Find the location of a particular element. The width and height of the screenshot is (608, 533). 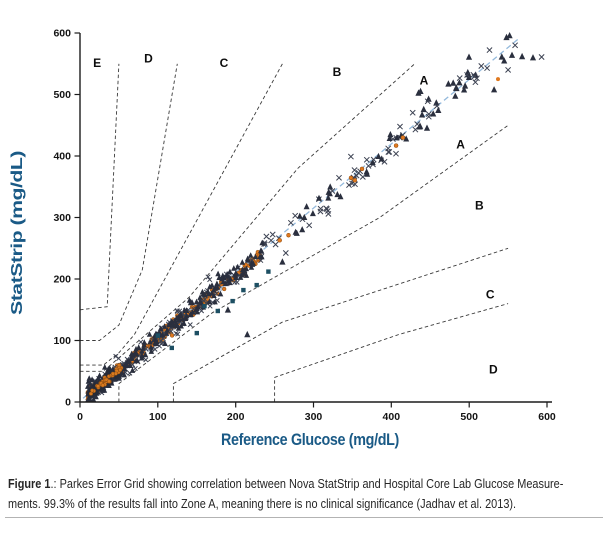

series-origin-orange is located at coordinates (106, 379).